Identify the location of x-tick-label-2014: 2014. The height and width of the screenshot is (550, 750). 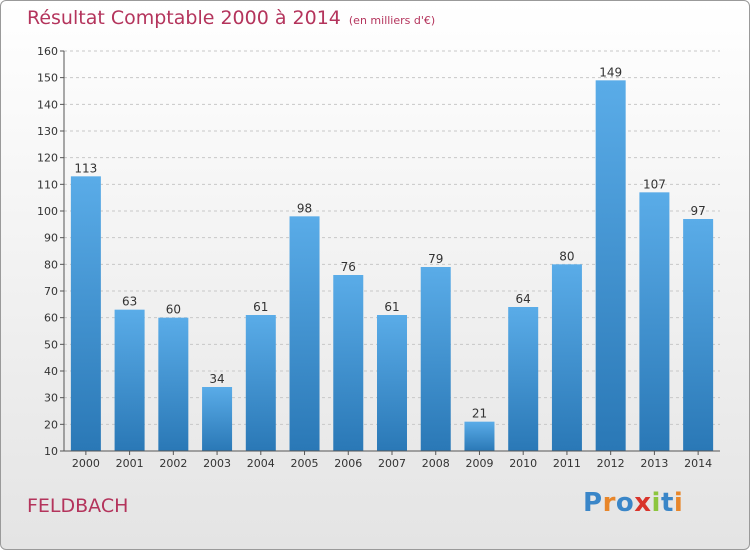
(698, 463).